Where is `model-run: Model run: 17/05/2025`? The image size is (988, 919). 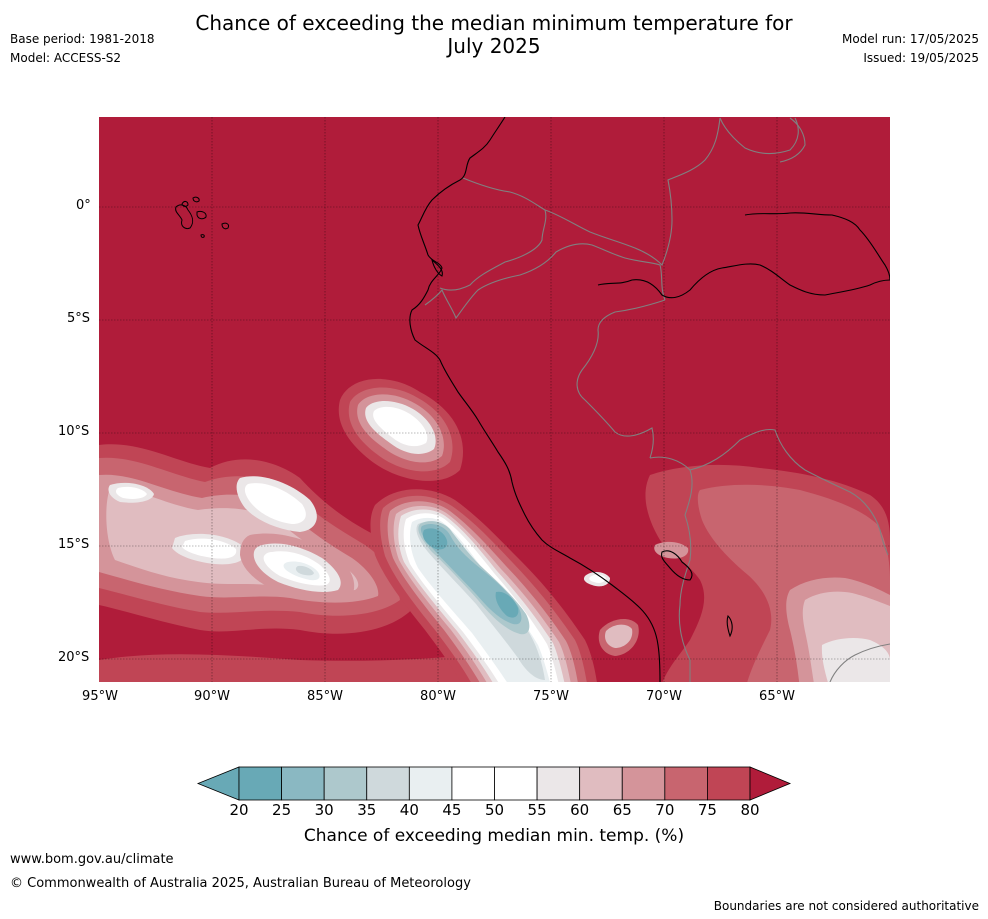 model-run: Model run: 17/05/2025 is located at coordinates (910, 39).